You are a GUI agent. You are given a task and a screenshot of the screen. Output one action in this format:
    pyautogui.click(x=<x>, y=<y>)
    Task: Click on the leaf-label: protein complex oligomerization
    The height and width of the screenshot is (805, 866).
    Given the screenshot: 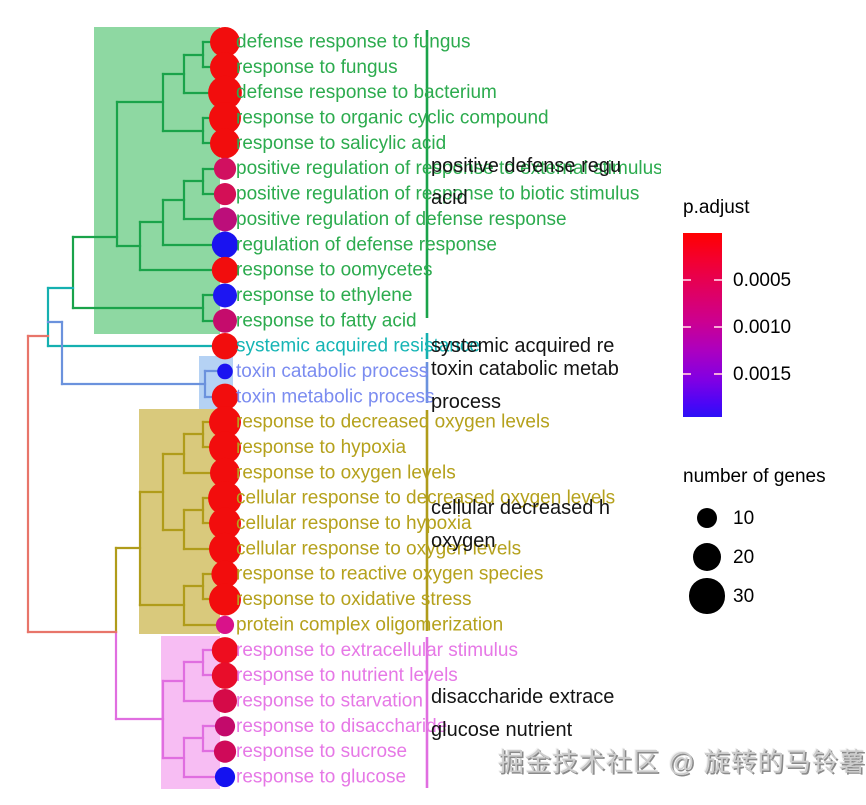 What is the action you would take?
    pyautogui.click(x=369, y=624)
    